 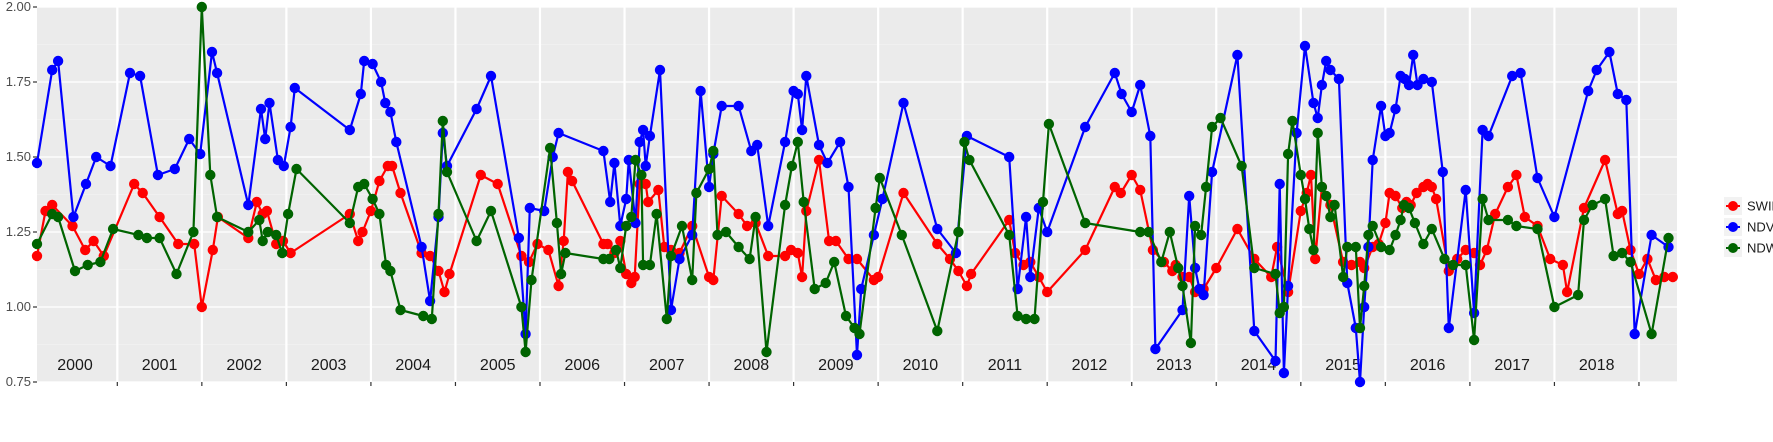 What do you see at coordinates (18, 306) in the screenshot?
I see `y-tick-label: 1.00` at bounding box center [18, 306].